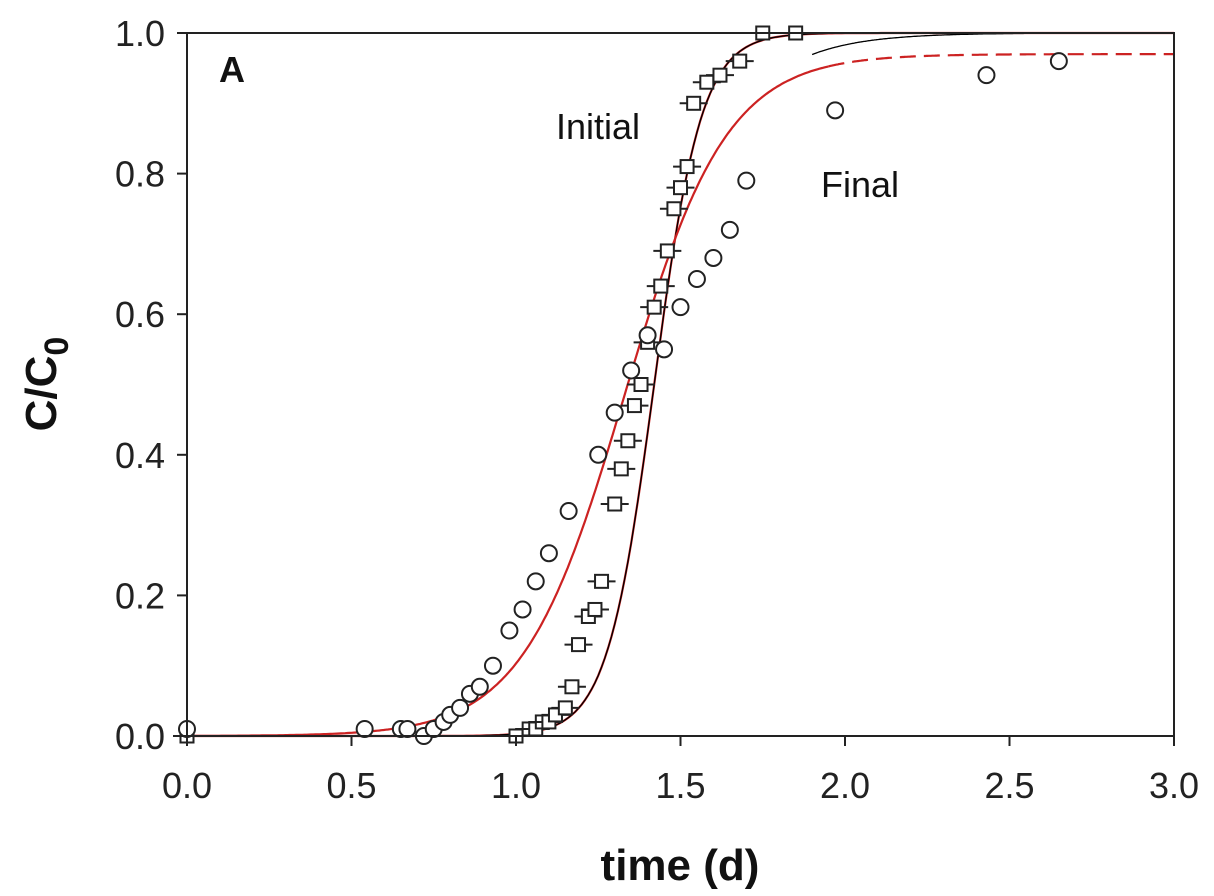  What do you see at coordinates (232, 69) in the screenshot?
I see `panel-label: A` at bounding box center [232, 69].